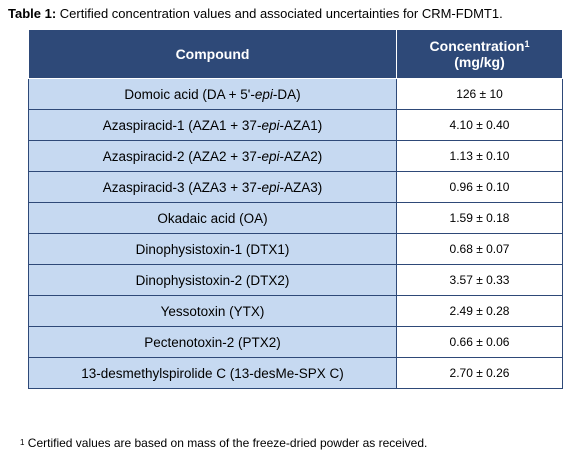 The width and height of the screenshot is (585, 462). Describe the element at coordinates (477, 46) in the screenshot. I see `header-concentration-label: Concentration` at that location.